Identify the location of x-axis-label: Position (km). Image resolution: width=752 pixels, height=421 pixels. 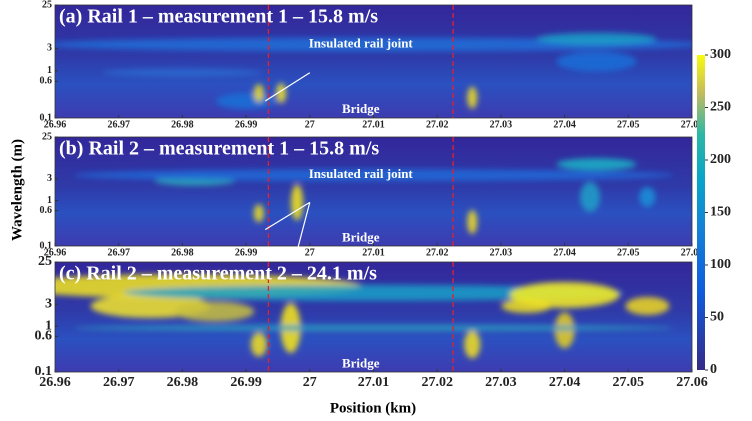
(373, 408).